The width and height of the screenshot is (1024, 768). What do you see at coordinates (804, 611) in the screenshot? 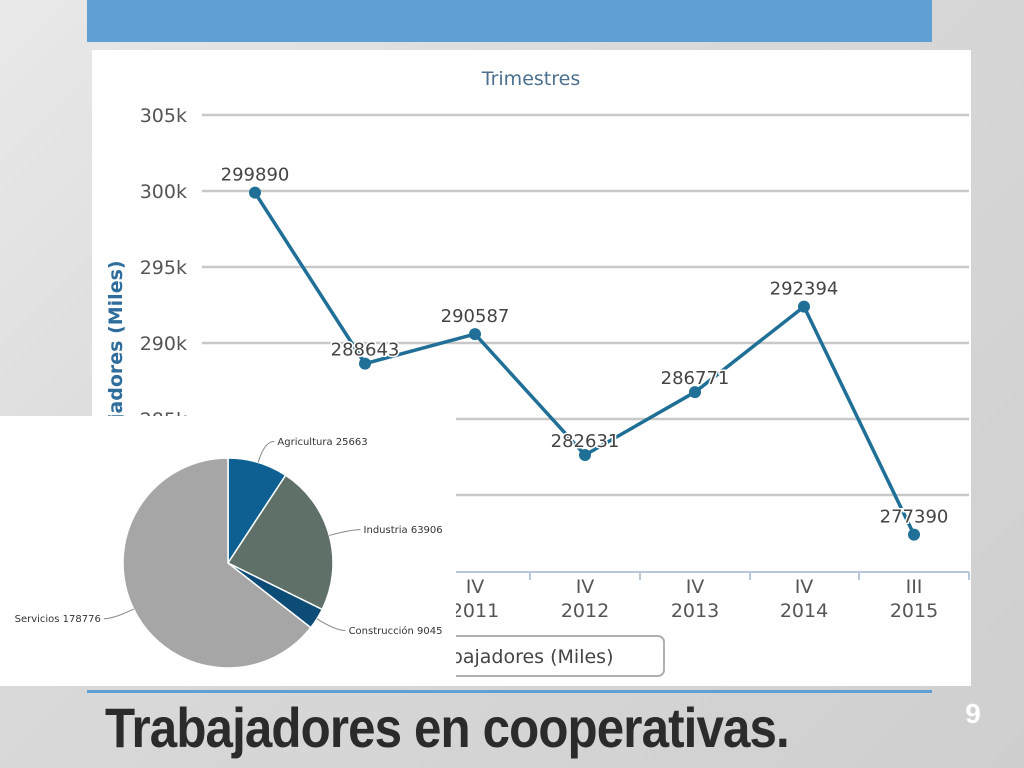
I see `x-tick-label: 2014` at bounding box center [804, 611].